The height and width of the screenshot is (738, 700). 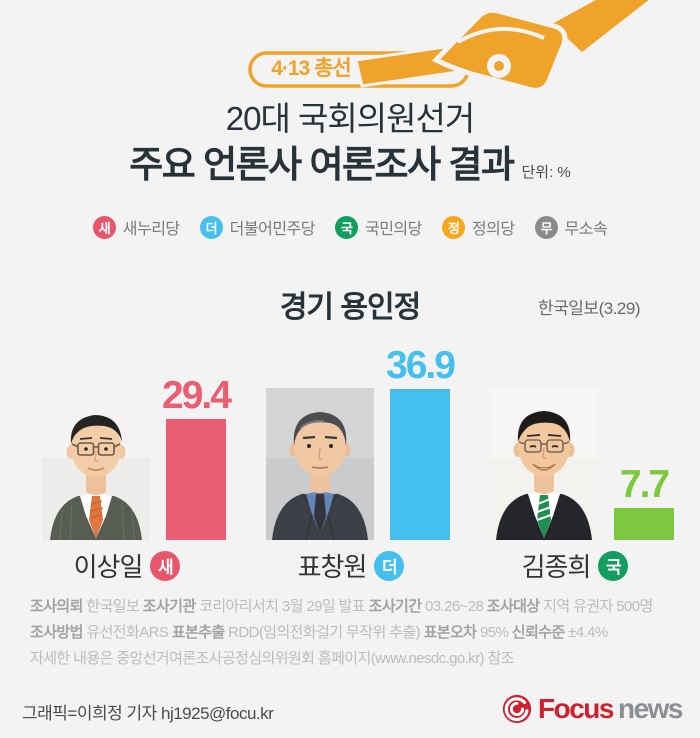 What do you see at coordinates (517, 709) in the screenshot?
I see `focus-swirl-icon` at bounding box center [517, 709].